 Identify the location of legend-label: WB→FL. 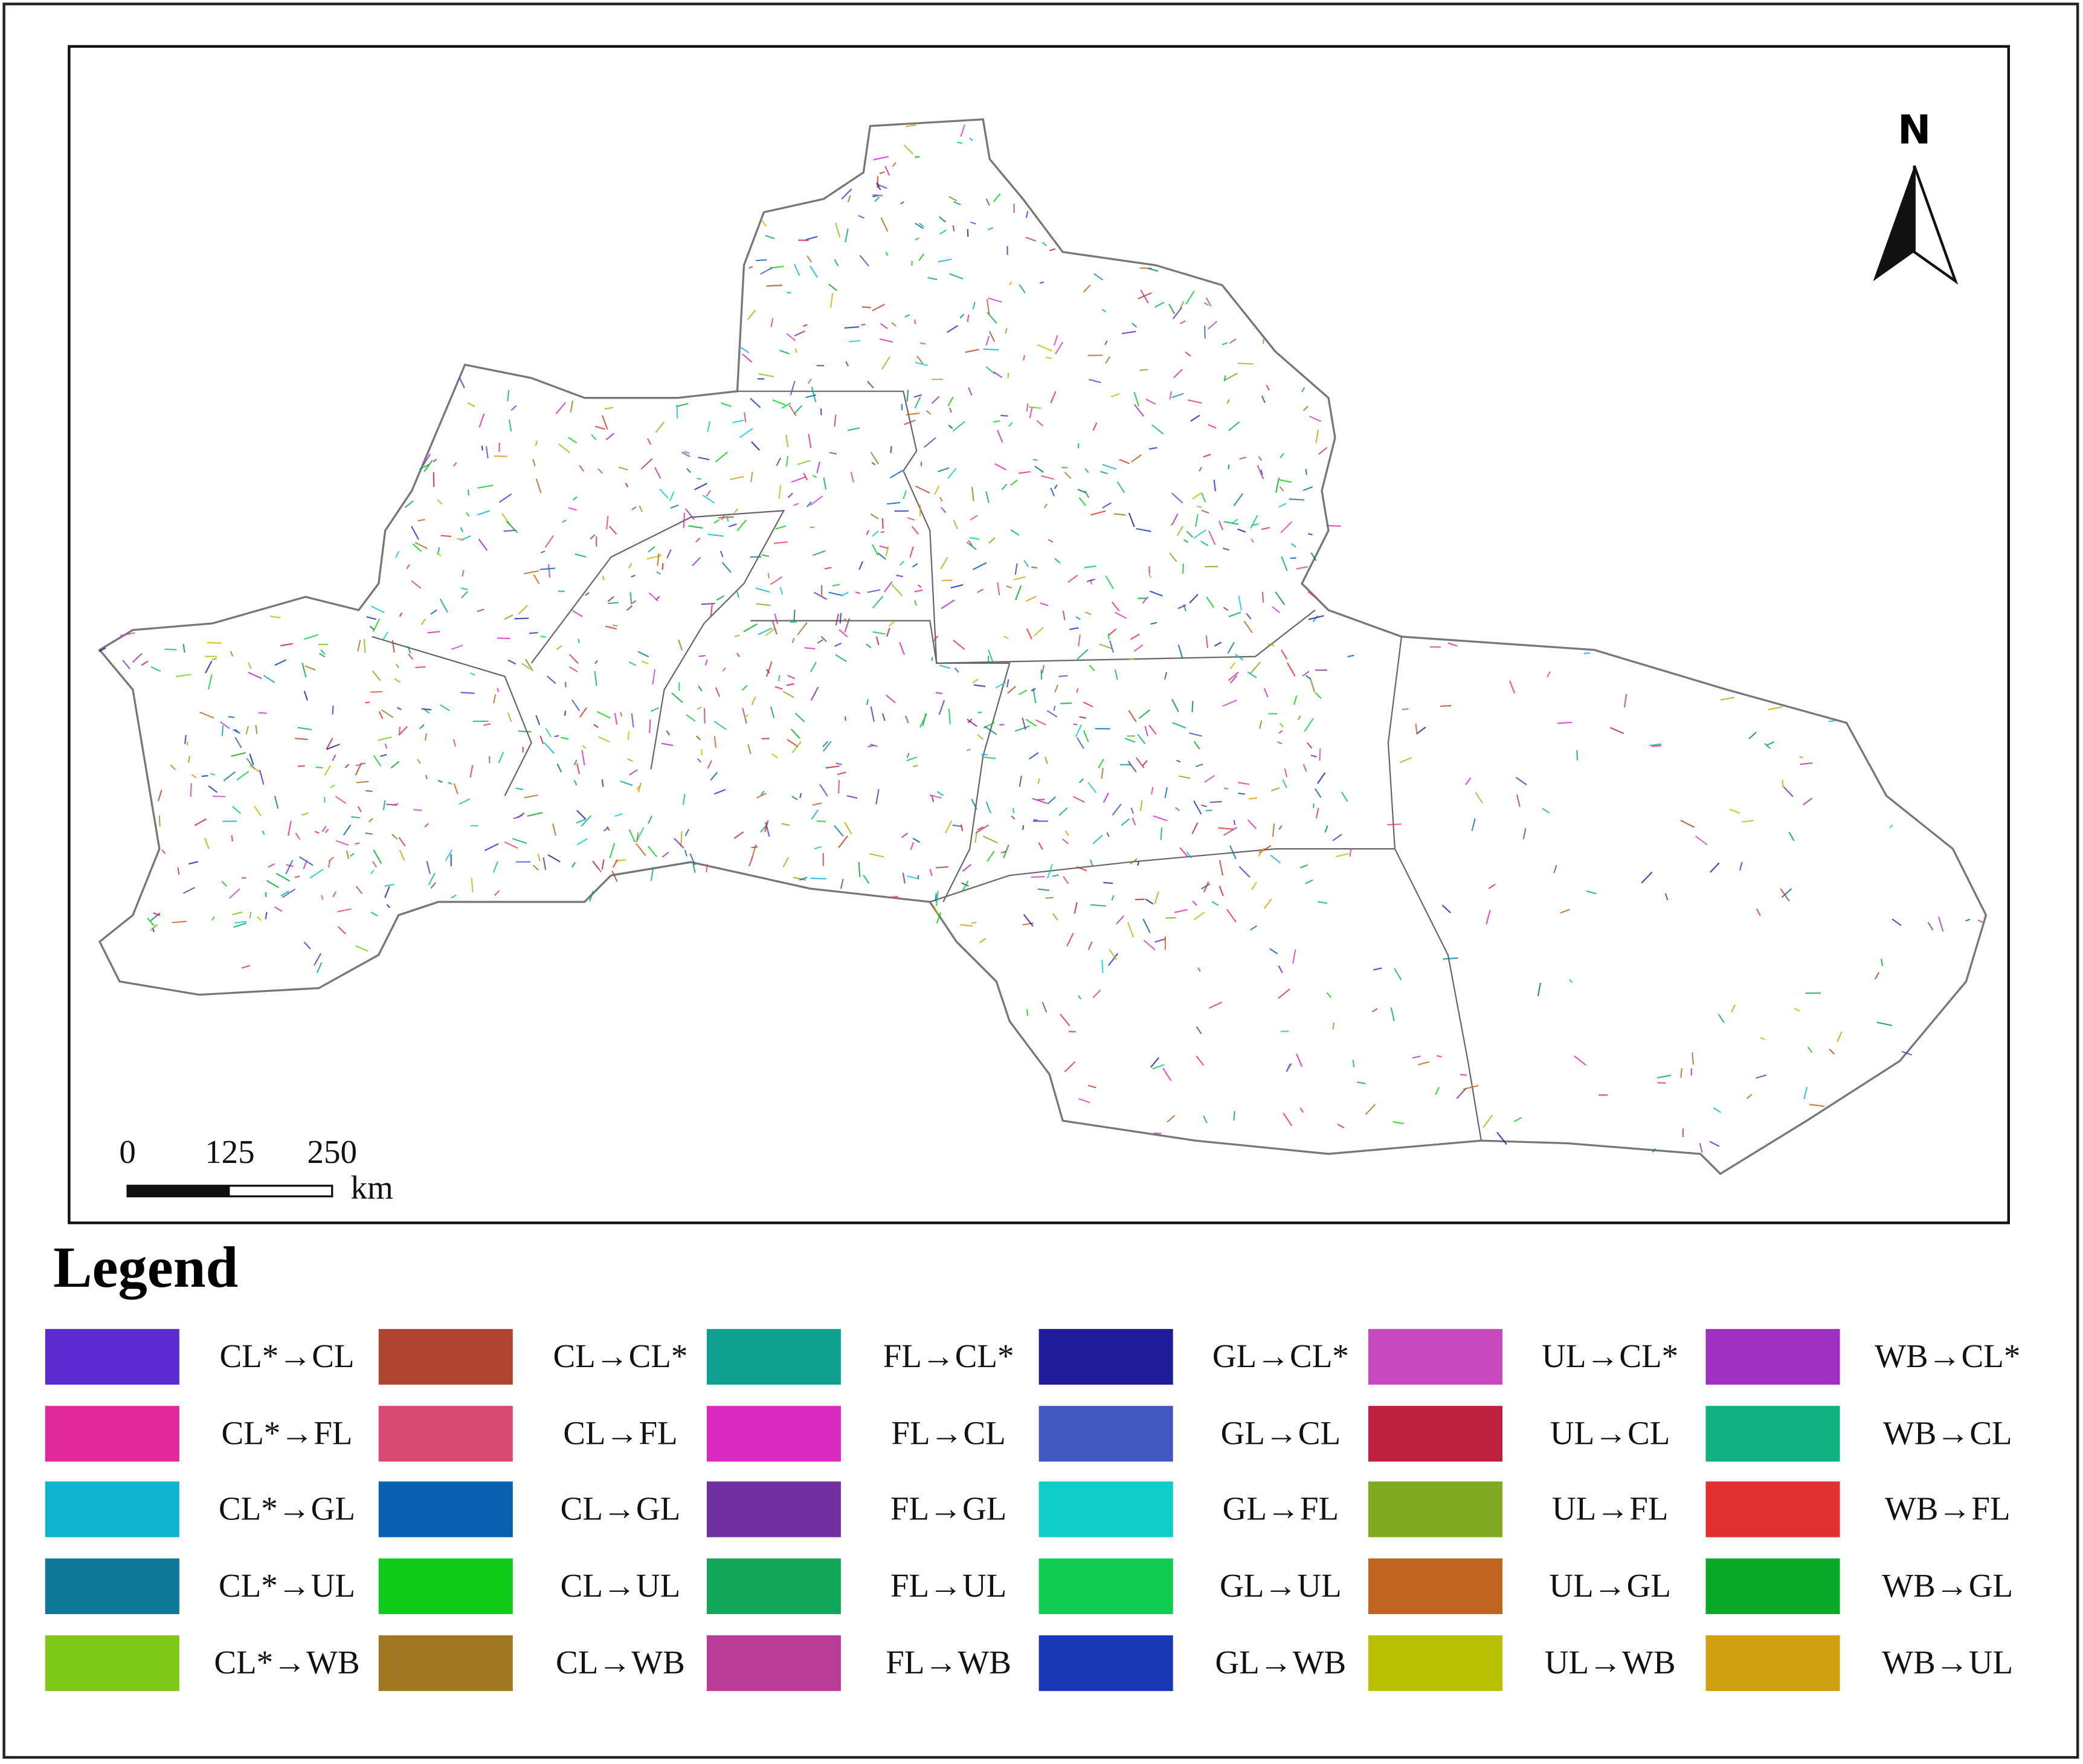
(1948, 1508).